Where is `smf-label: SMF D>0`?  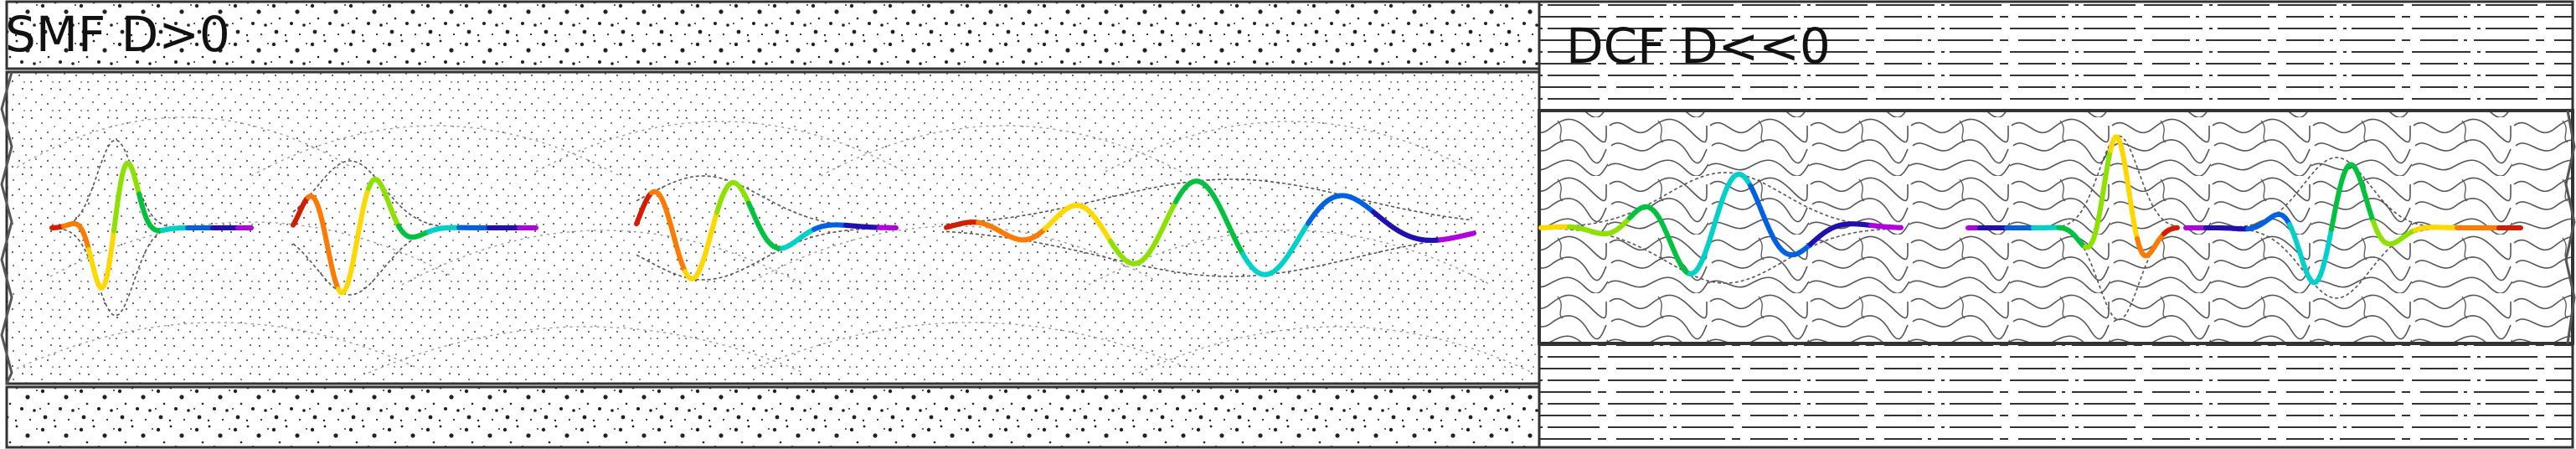
smf-label: SMF D>0 is located at coordinates (117, 35).